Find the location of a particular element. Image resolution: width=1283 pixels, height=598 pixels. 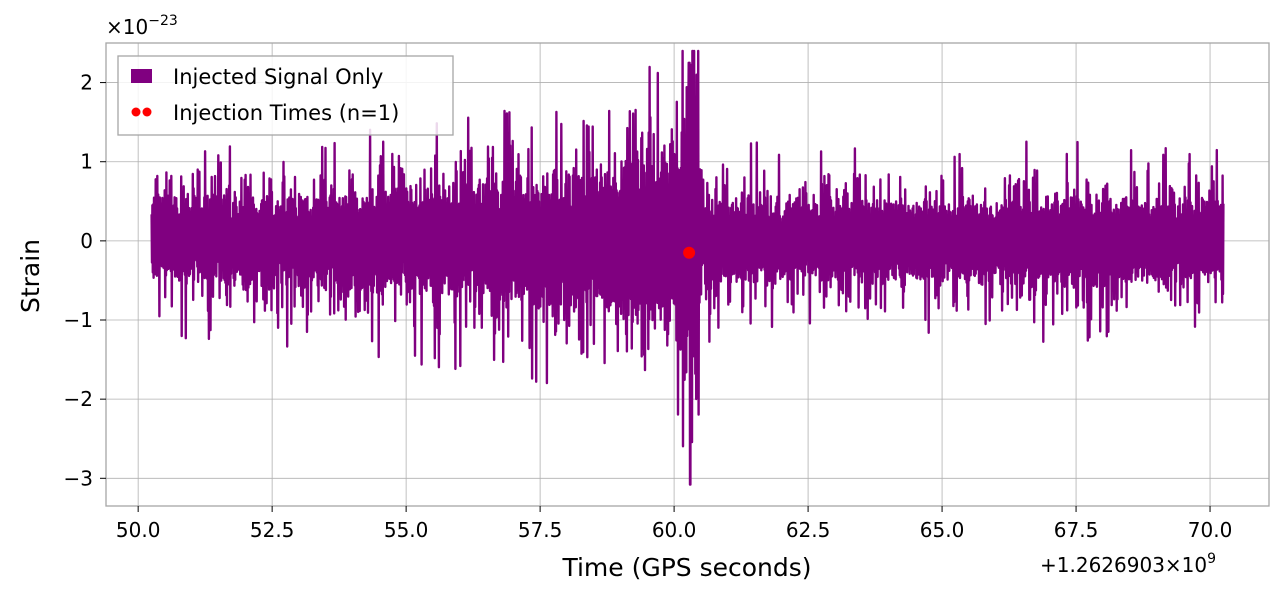

x-offset-label: +1.2626903×109 is located at coordinates (1128, 564).